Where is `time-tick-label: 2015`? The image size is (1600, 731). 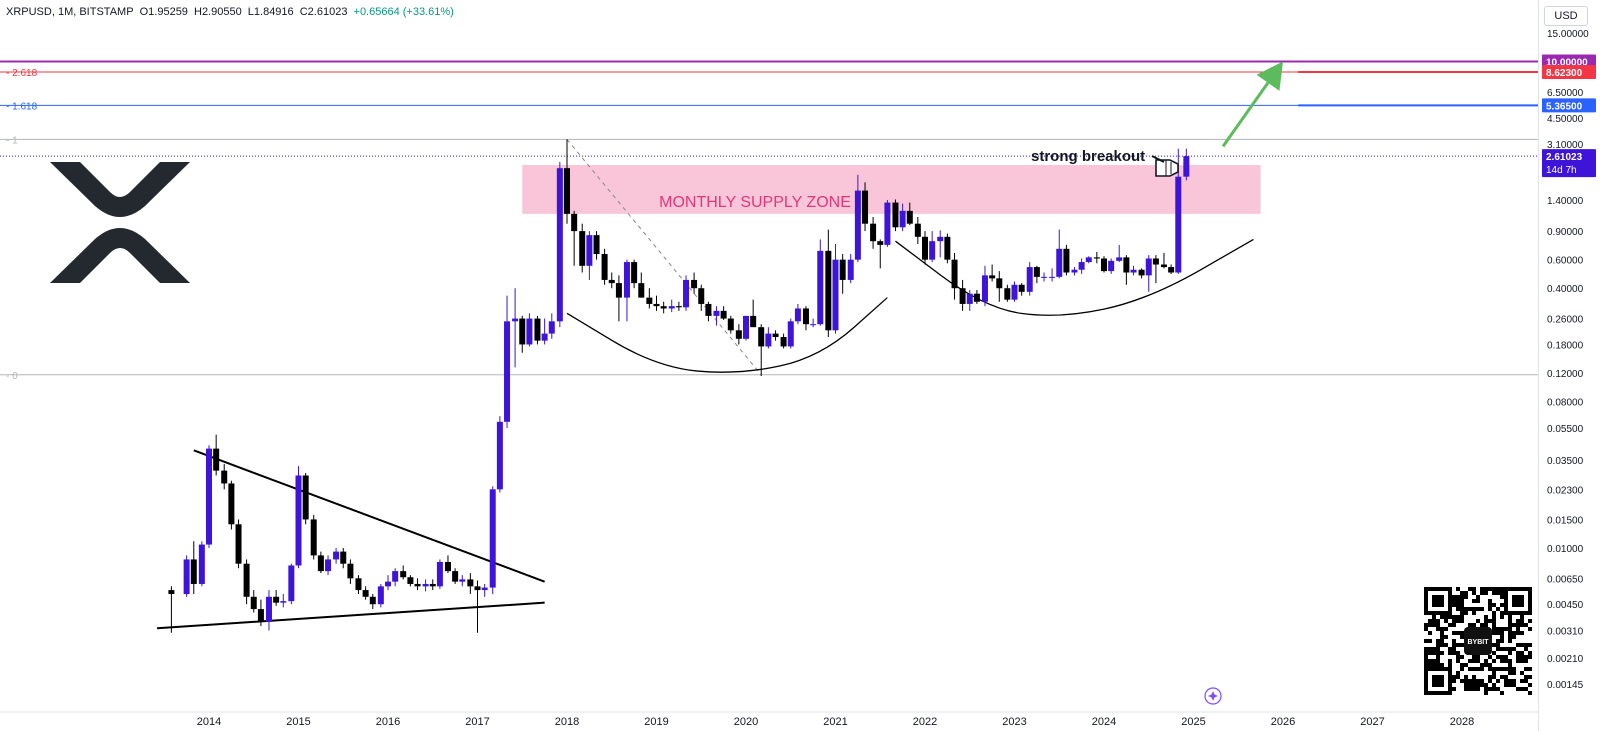
time-tick-label: 2015 is located at coordinates (298, 722).